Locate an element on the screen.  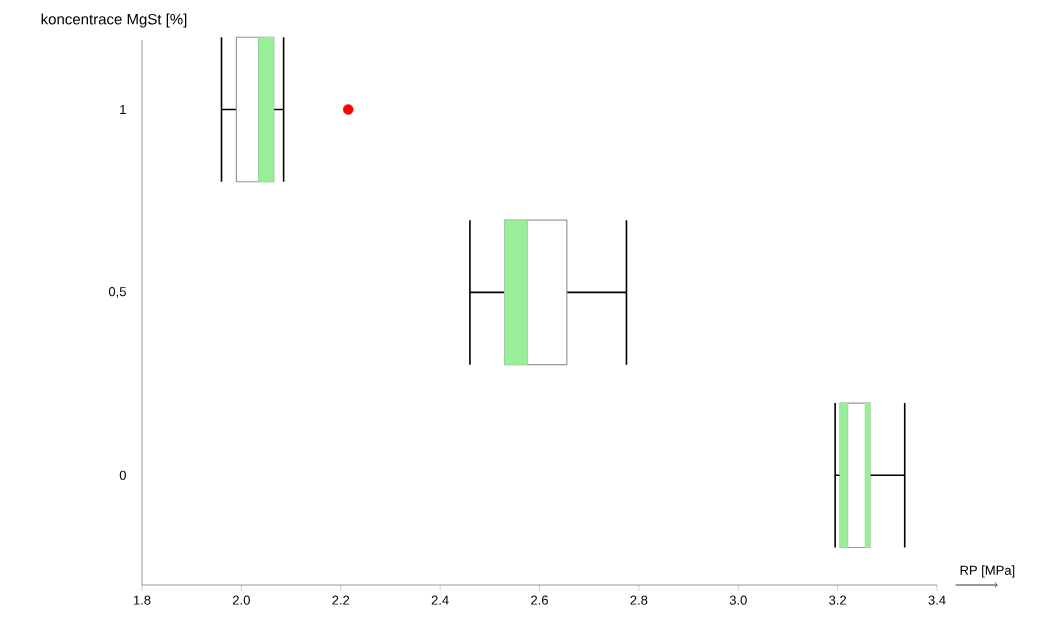
x-tick-label: 3.2 is located at coordinates (838, 600).